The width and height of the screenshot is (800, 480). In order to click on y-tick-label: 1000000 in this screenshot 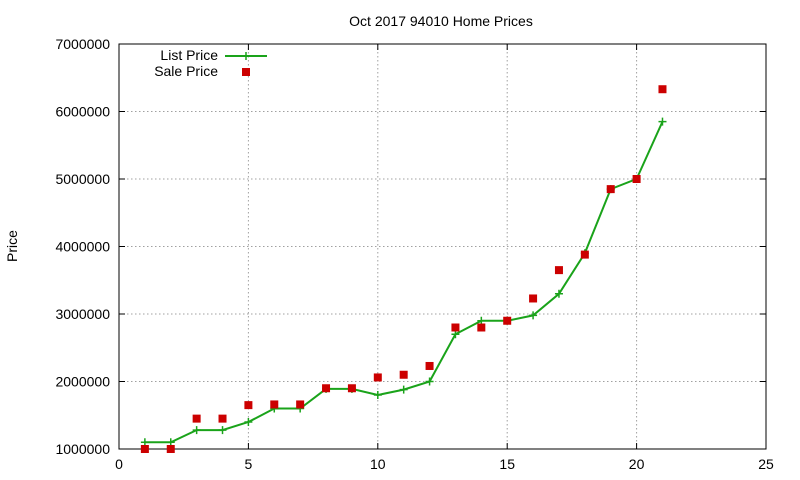, I will do `click(82, 449)`.